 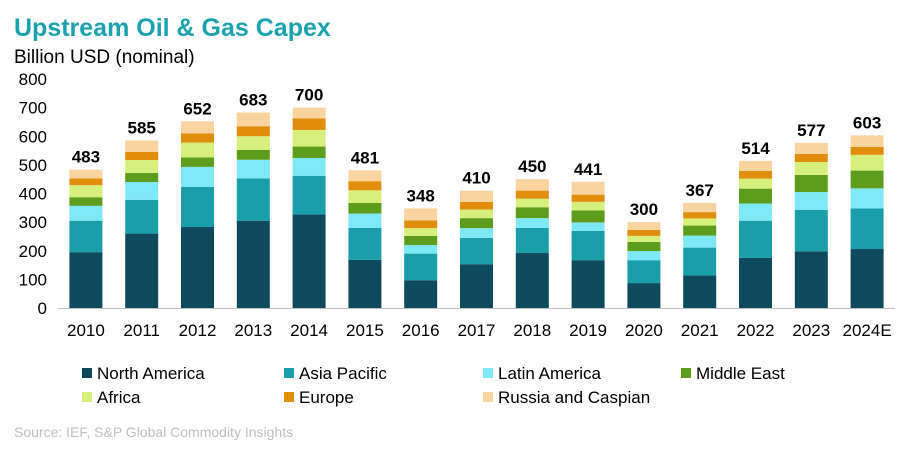 I want to click on x-tick-label: 2013, so click(x=253, y=330).